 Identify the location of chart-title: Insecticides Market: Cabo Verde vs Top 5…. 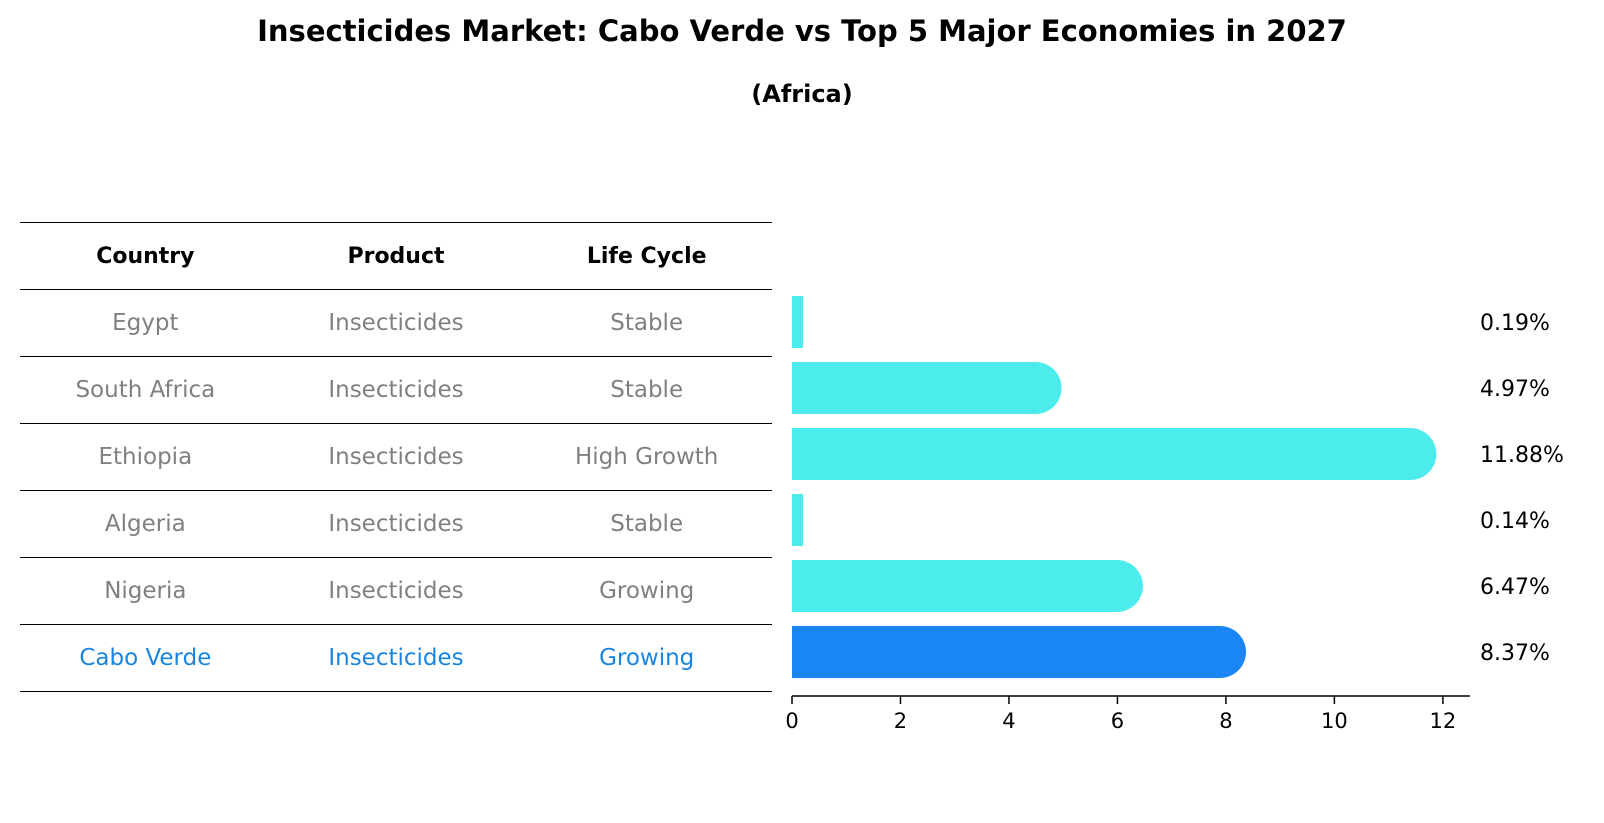
(802, 31).